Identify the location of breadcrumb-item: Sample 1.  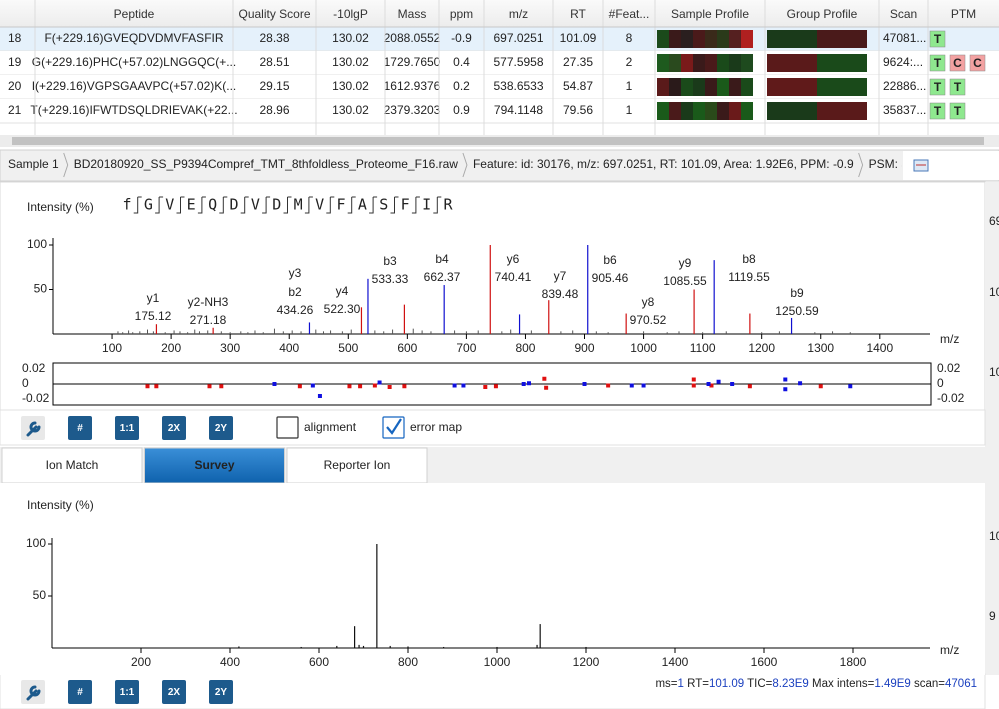
(33, 164).